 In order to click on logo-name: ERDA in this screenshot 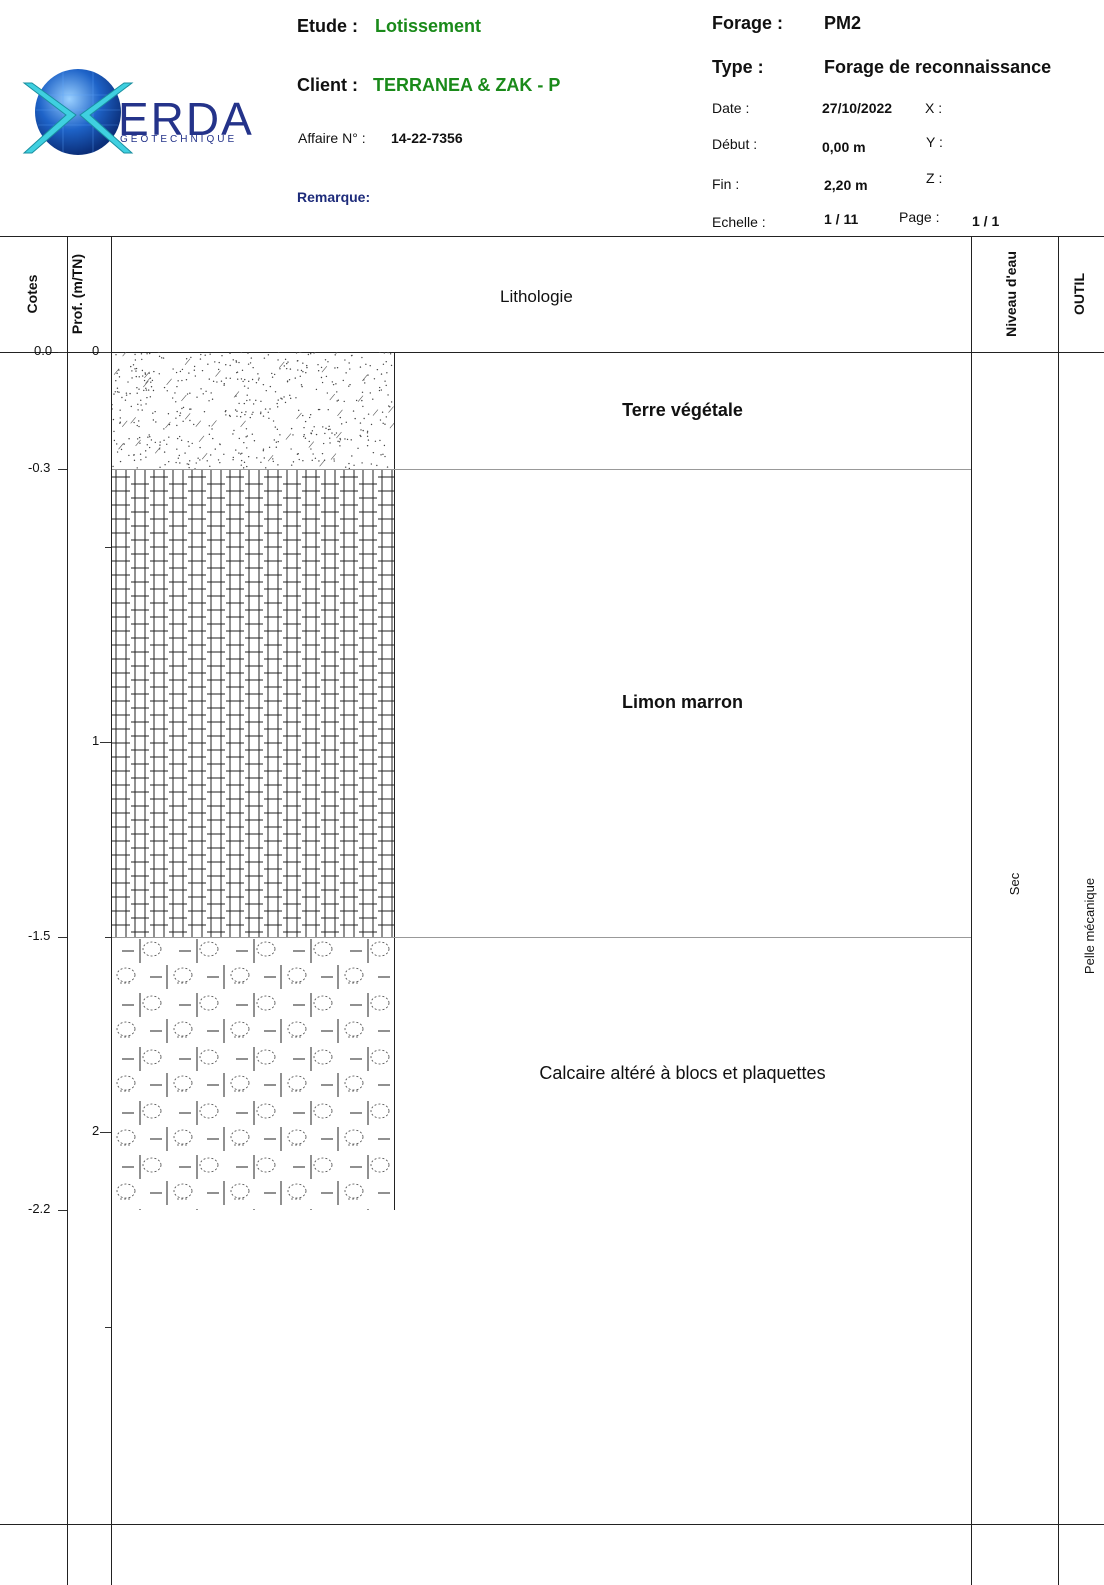, I will do `click(186, 119)`.